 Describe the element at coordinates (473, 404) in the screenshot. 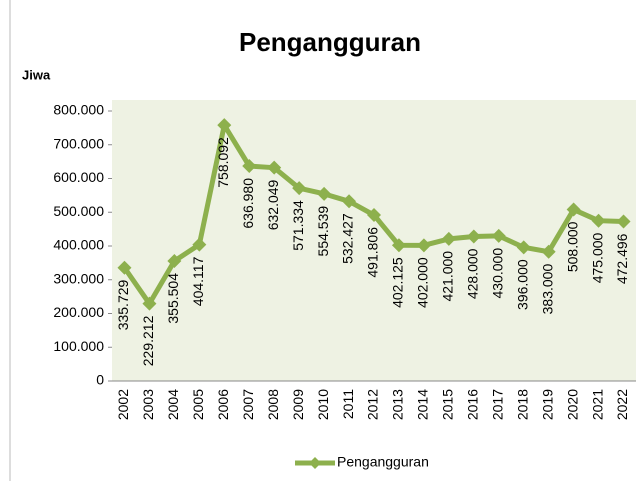

I see `x-tick-label: 2016` at that location.